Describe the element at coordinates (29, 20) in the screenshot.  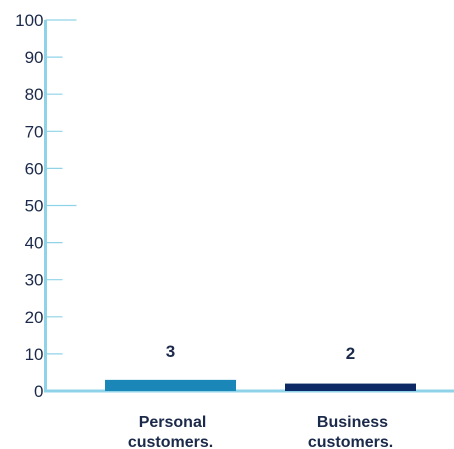
I see `y-tick-label: 100` at that location.